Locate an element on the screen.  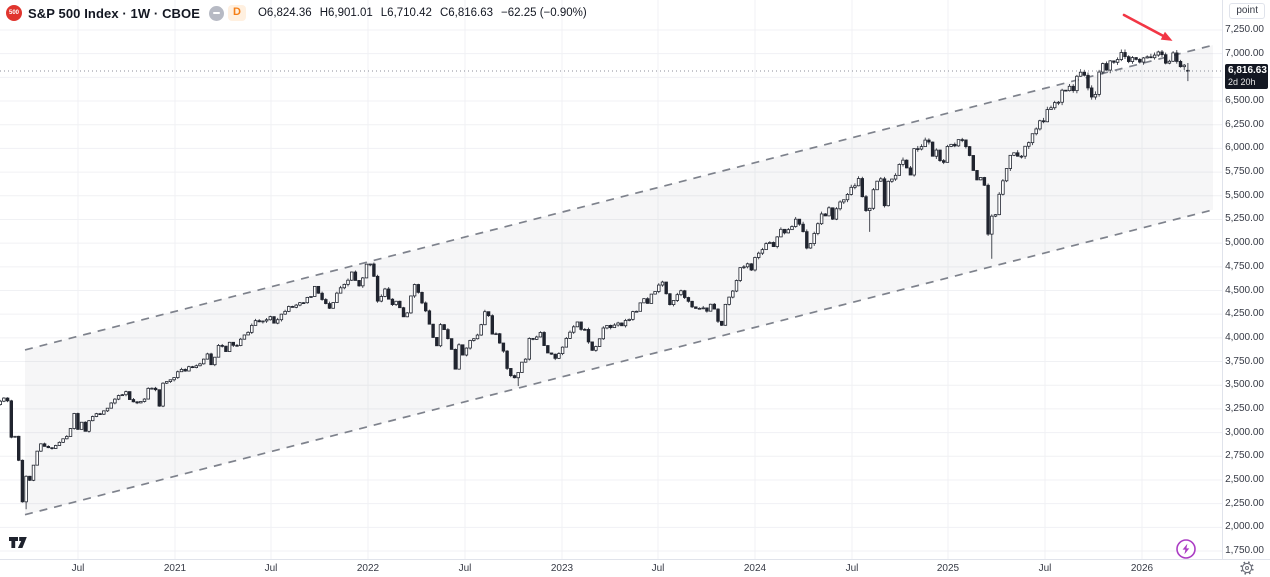
price-tick-label: 5,250.00 is located at coordinates (1244, 219).